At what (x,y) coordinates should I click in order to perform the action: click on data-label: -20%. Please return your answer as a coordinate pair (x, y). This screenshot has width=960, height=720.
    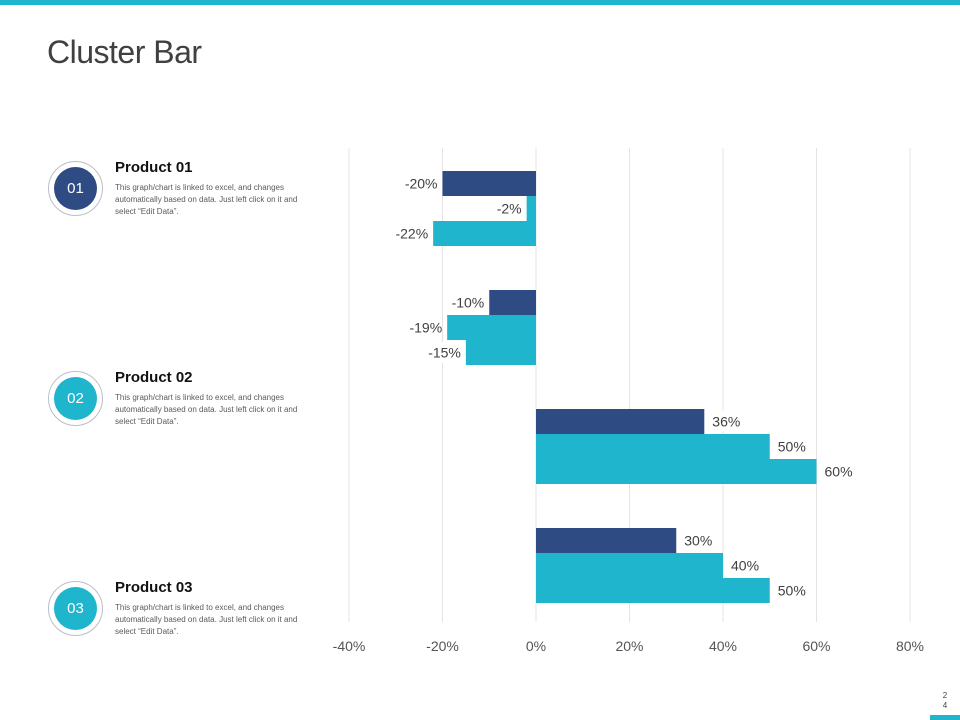
    Looking at the image, I should click on (421, 184).